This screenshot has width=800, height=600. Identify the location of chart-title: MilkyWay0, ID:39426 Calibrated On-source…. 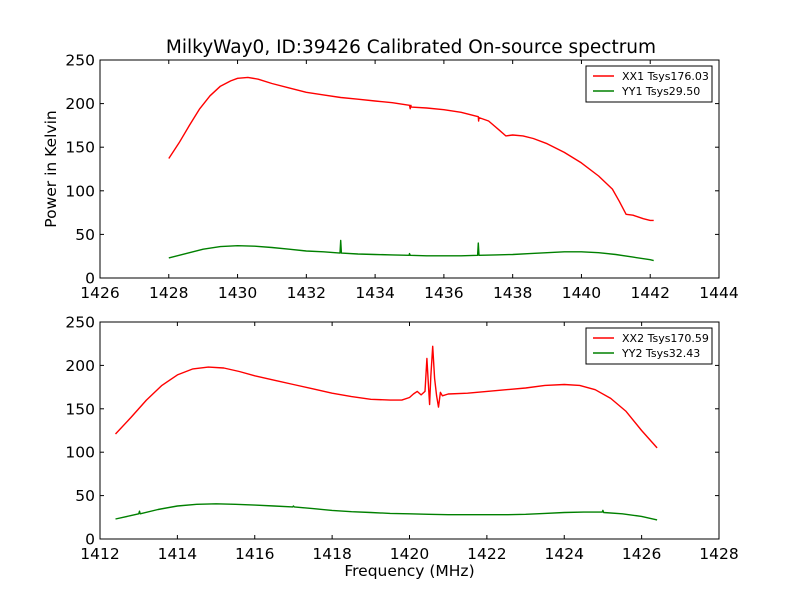
(411, 47).